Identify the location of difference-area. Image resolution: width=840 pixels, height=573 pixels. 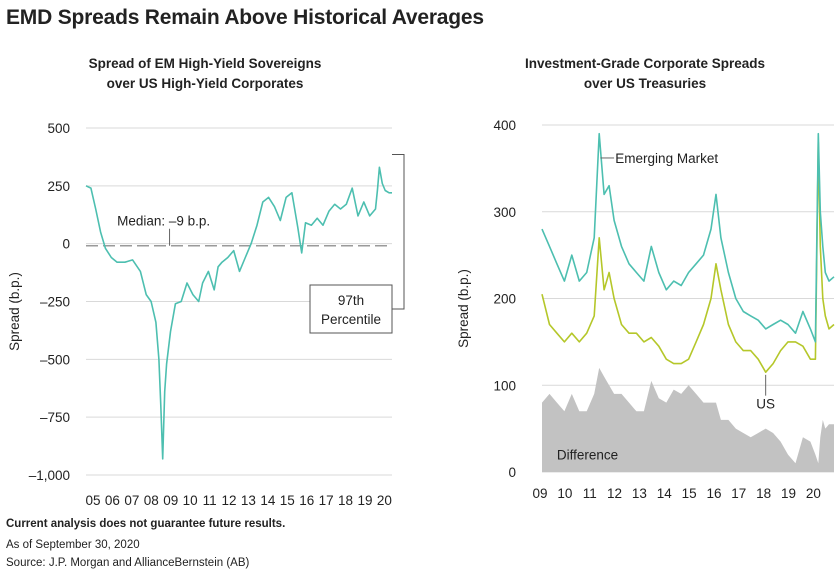
(688, 419).